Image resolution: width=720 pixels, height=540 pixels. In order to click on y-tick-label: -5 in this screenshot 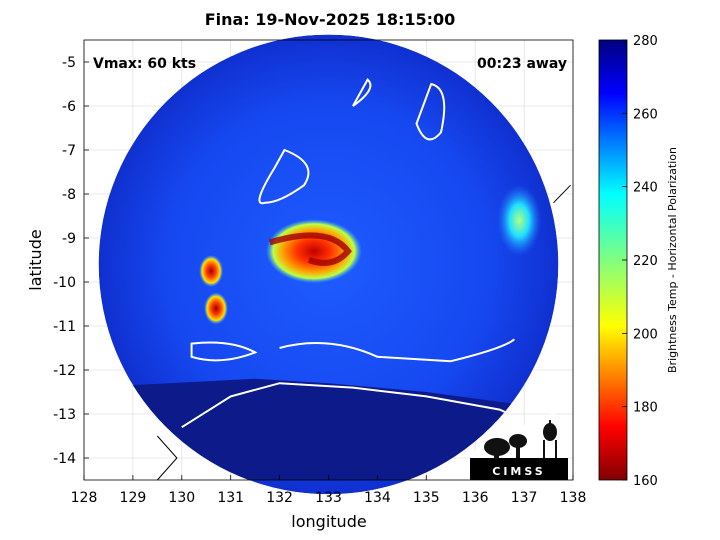, I will do `click(69, 63)`.